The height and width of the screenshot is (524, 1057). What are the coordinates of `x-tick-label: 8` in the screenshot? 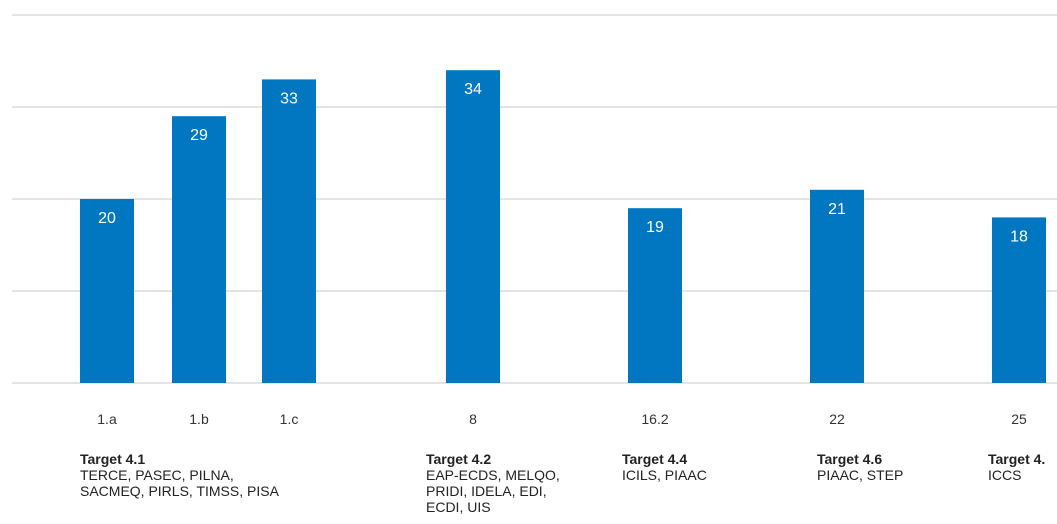 It's located at (473, 419).